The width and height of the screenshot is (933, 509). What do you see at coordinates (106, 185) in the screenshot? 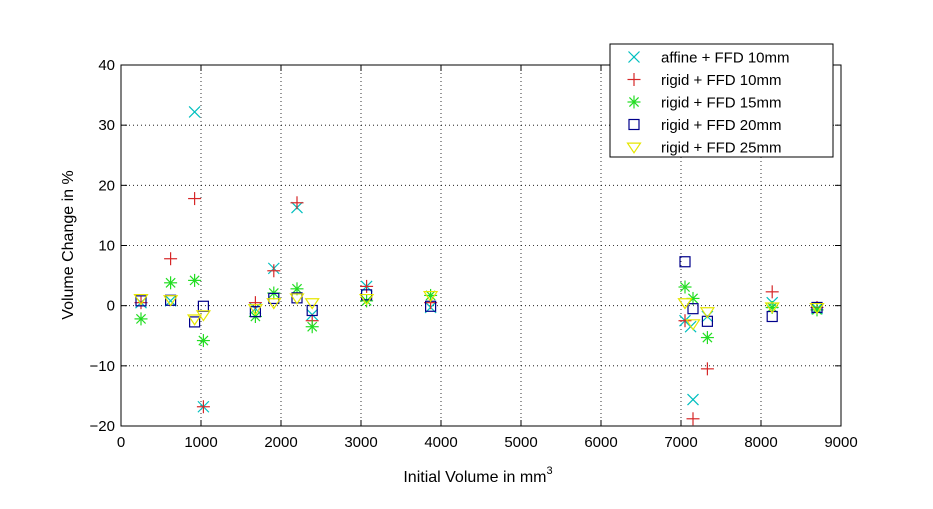
I see `y-tick-label: 20` at bounding box center [106, 185].